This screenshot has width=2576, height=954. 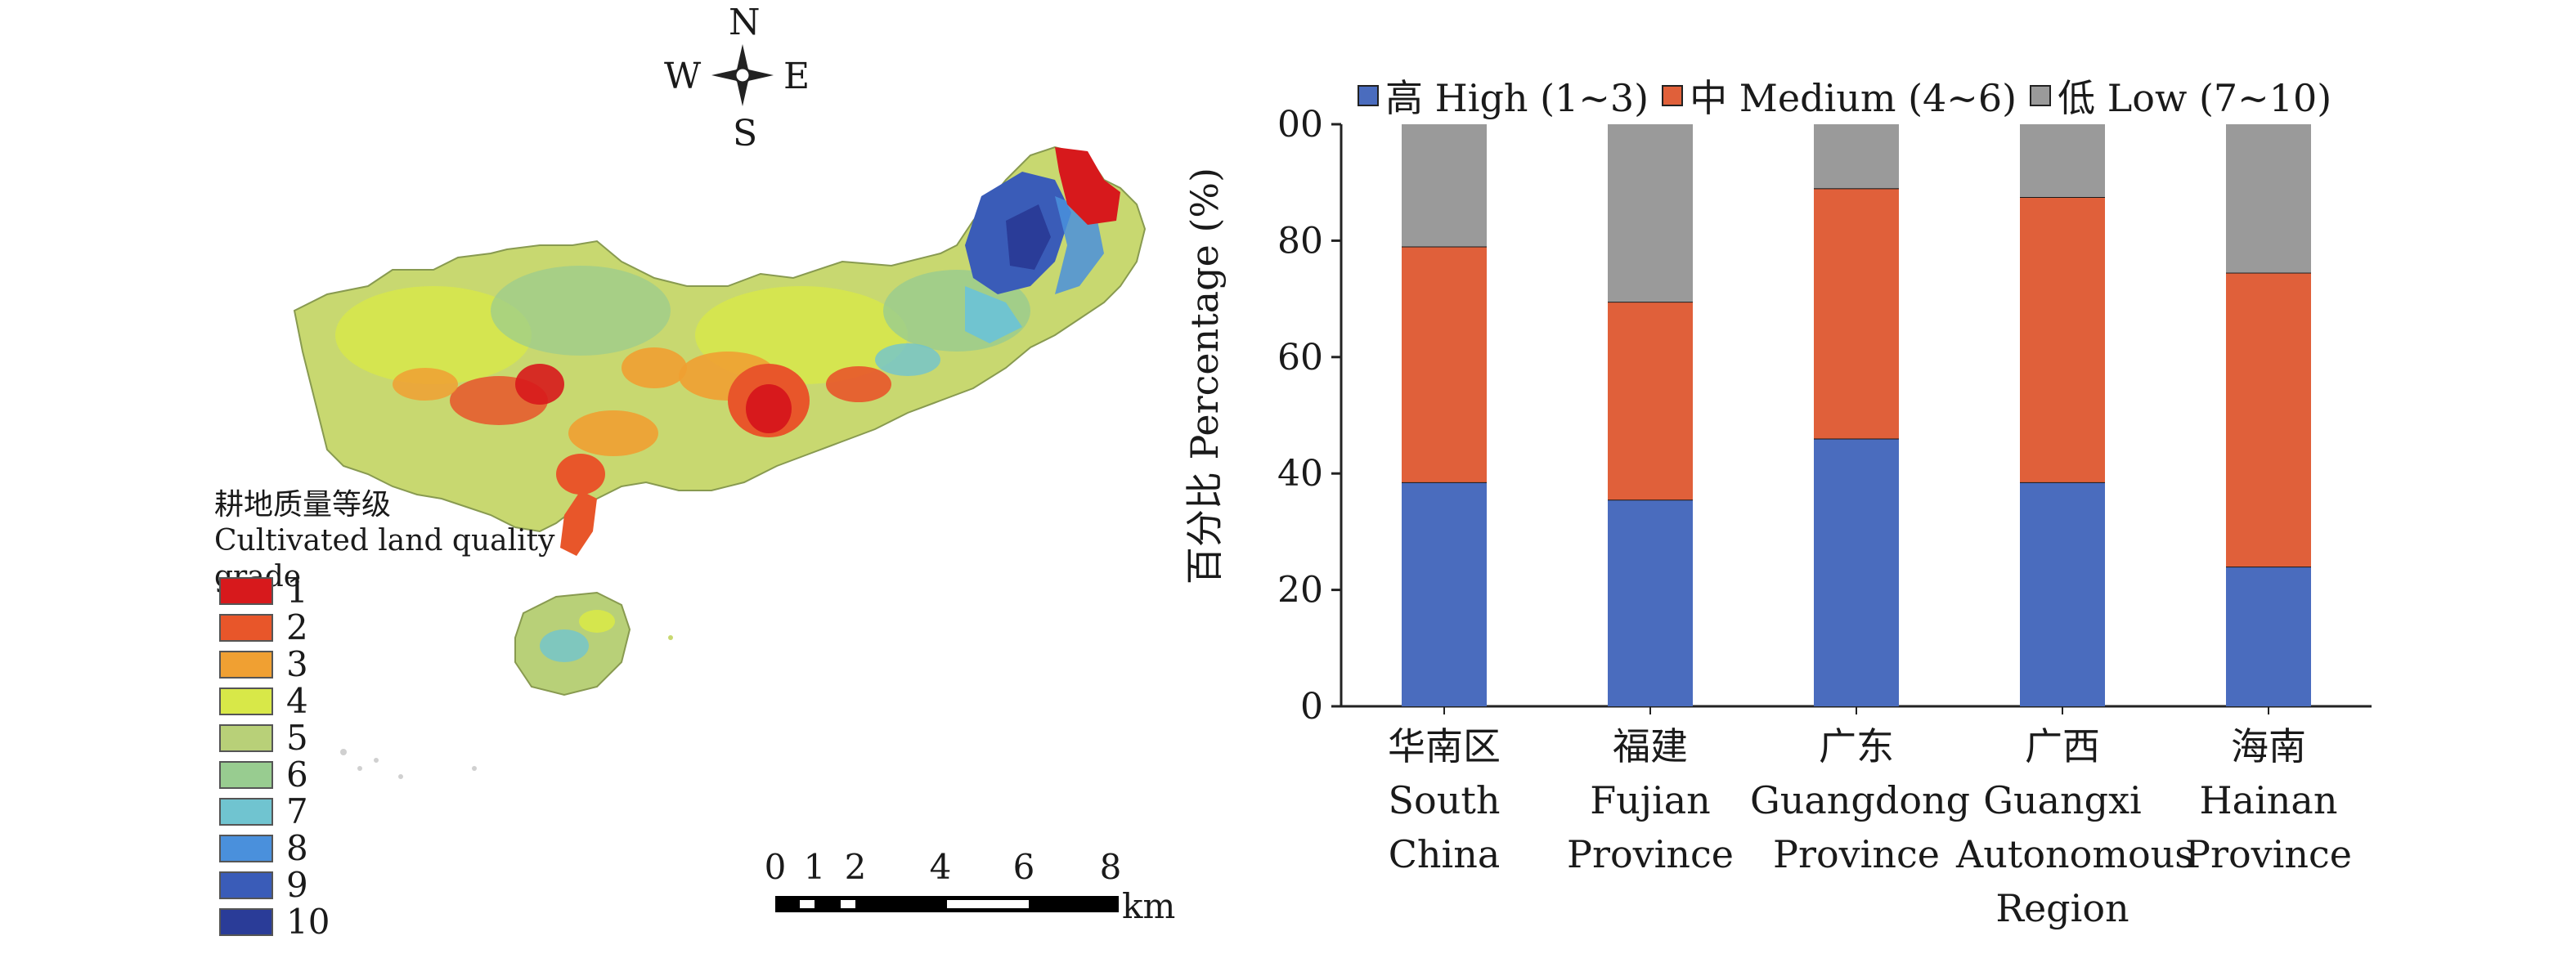 I want to click on legend-label: 中 Medium (4~6), so click(x=1853, y=98).